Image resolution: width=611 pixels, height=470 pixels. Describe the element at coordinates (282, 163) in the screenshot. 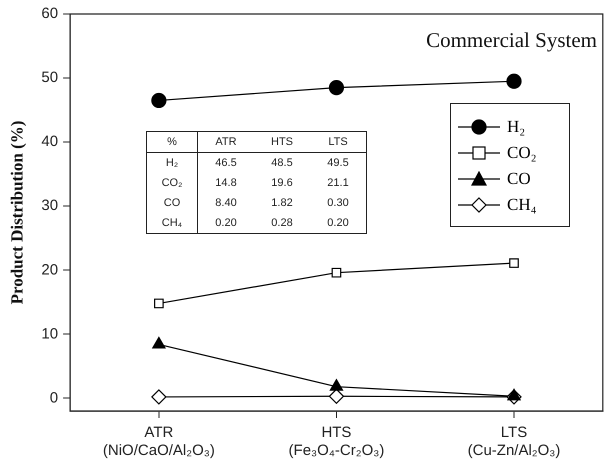

I see `data-label: 48.5` at that location.